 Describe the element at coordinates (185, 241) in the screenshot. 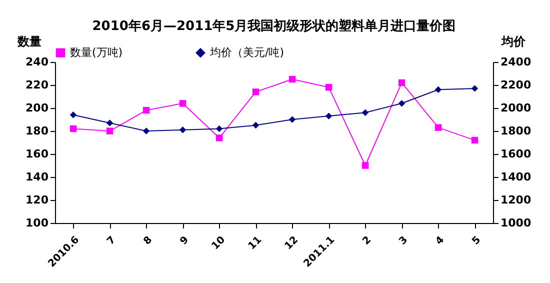

I see `x-tick-label: 9` at that location.